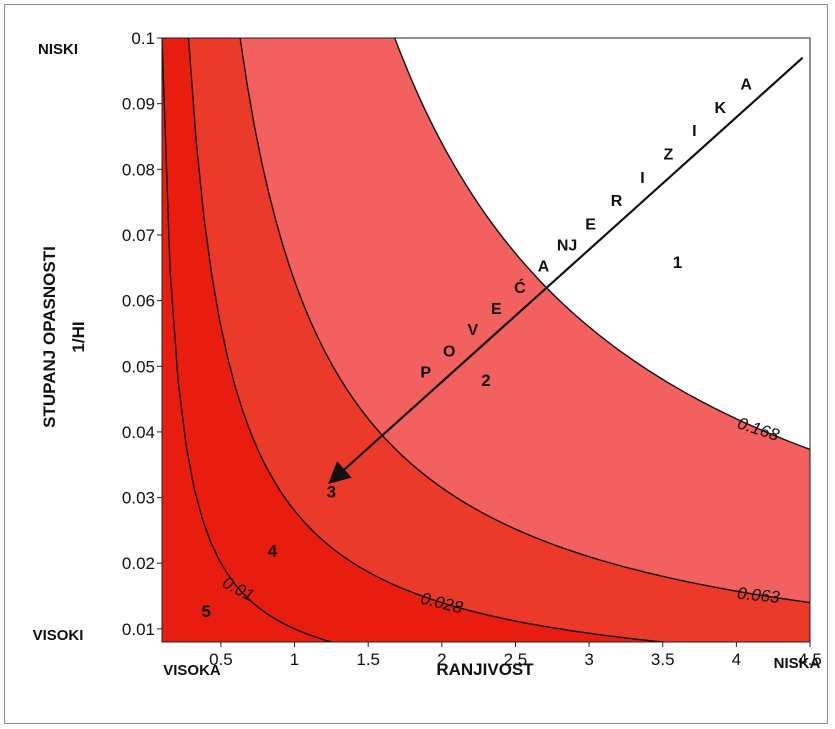  I want to click on y-axis-title-line2: 1/HI, so click(78, 336).